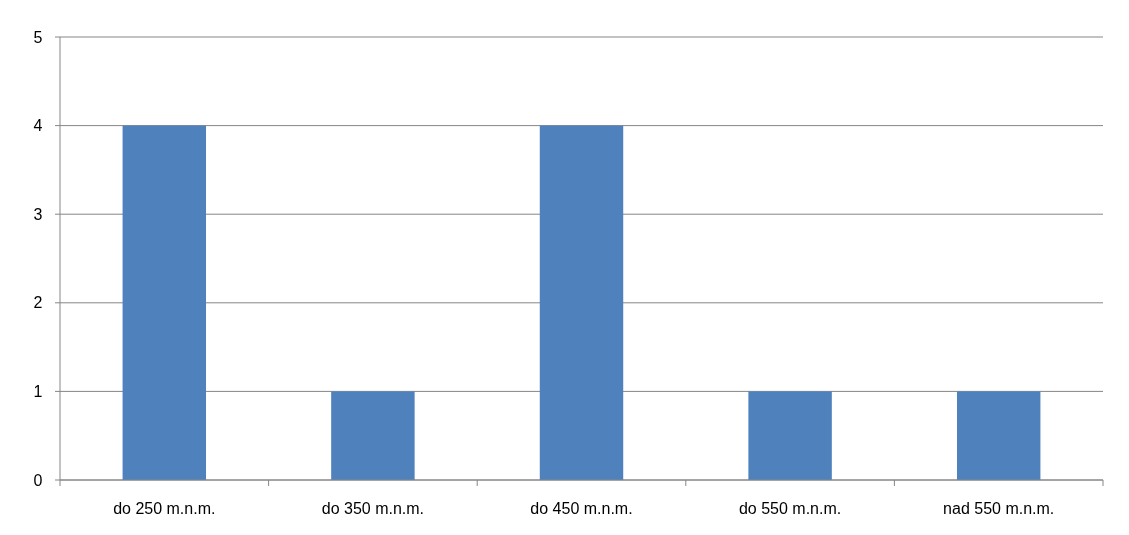  I want to click on x-tick-label: nad 550 m.n.m., so click(999, 508).